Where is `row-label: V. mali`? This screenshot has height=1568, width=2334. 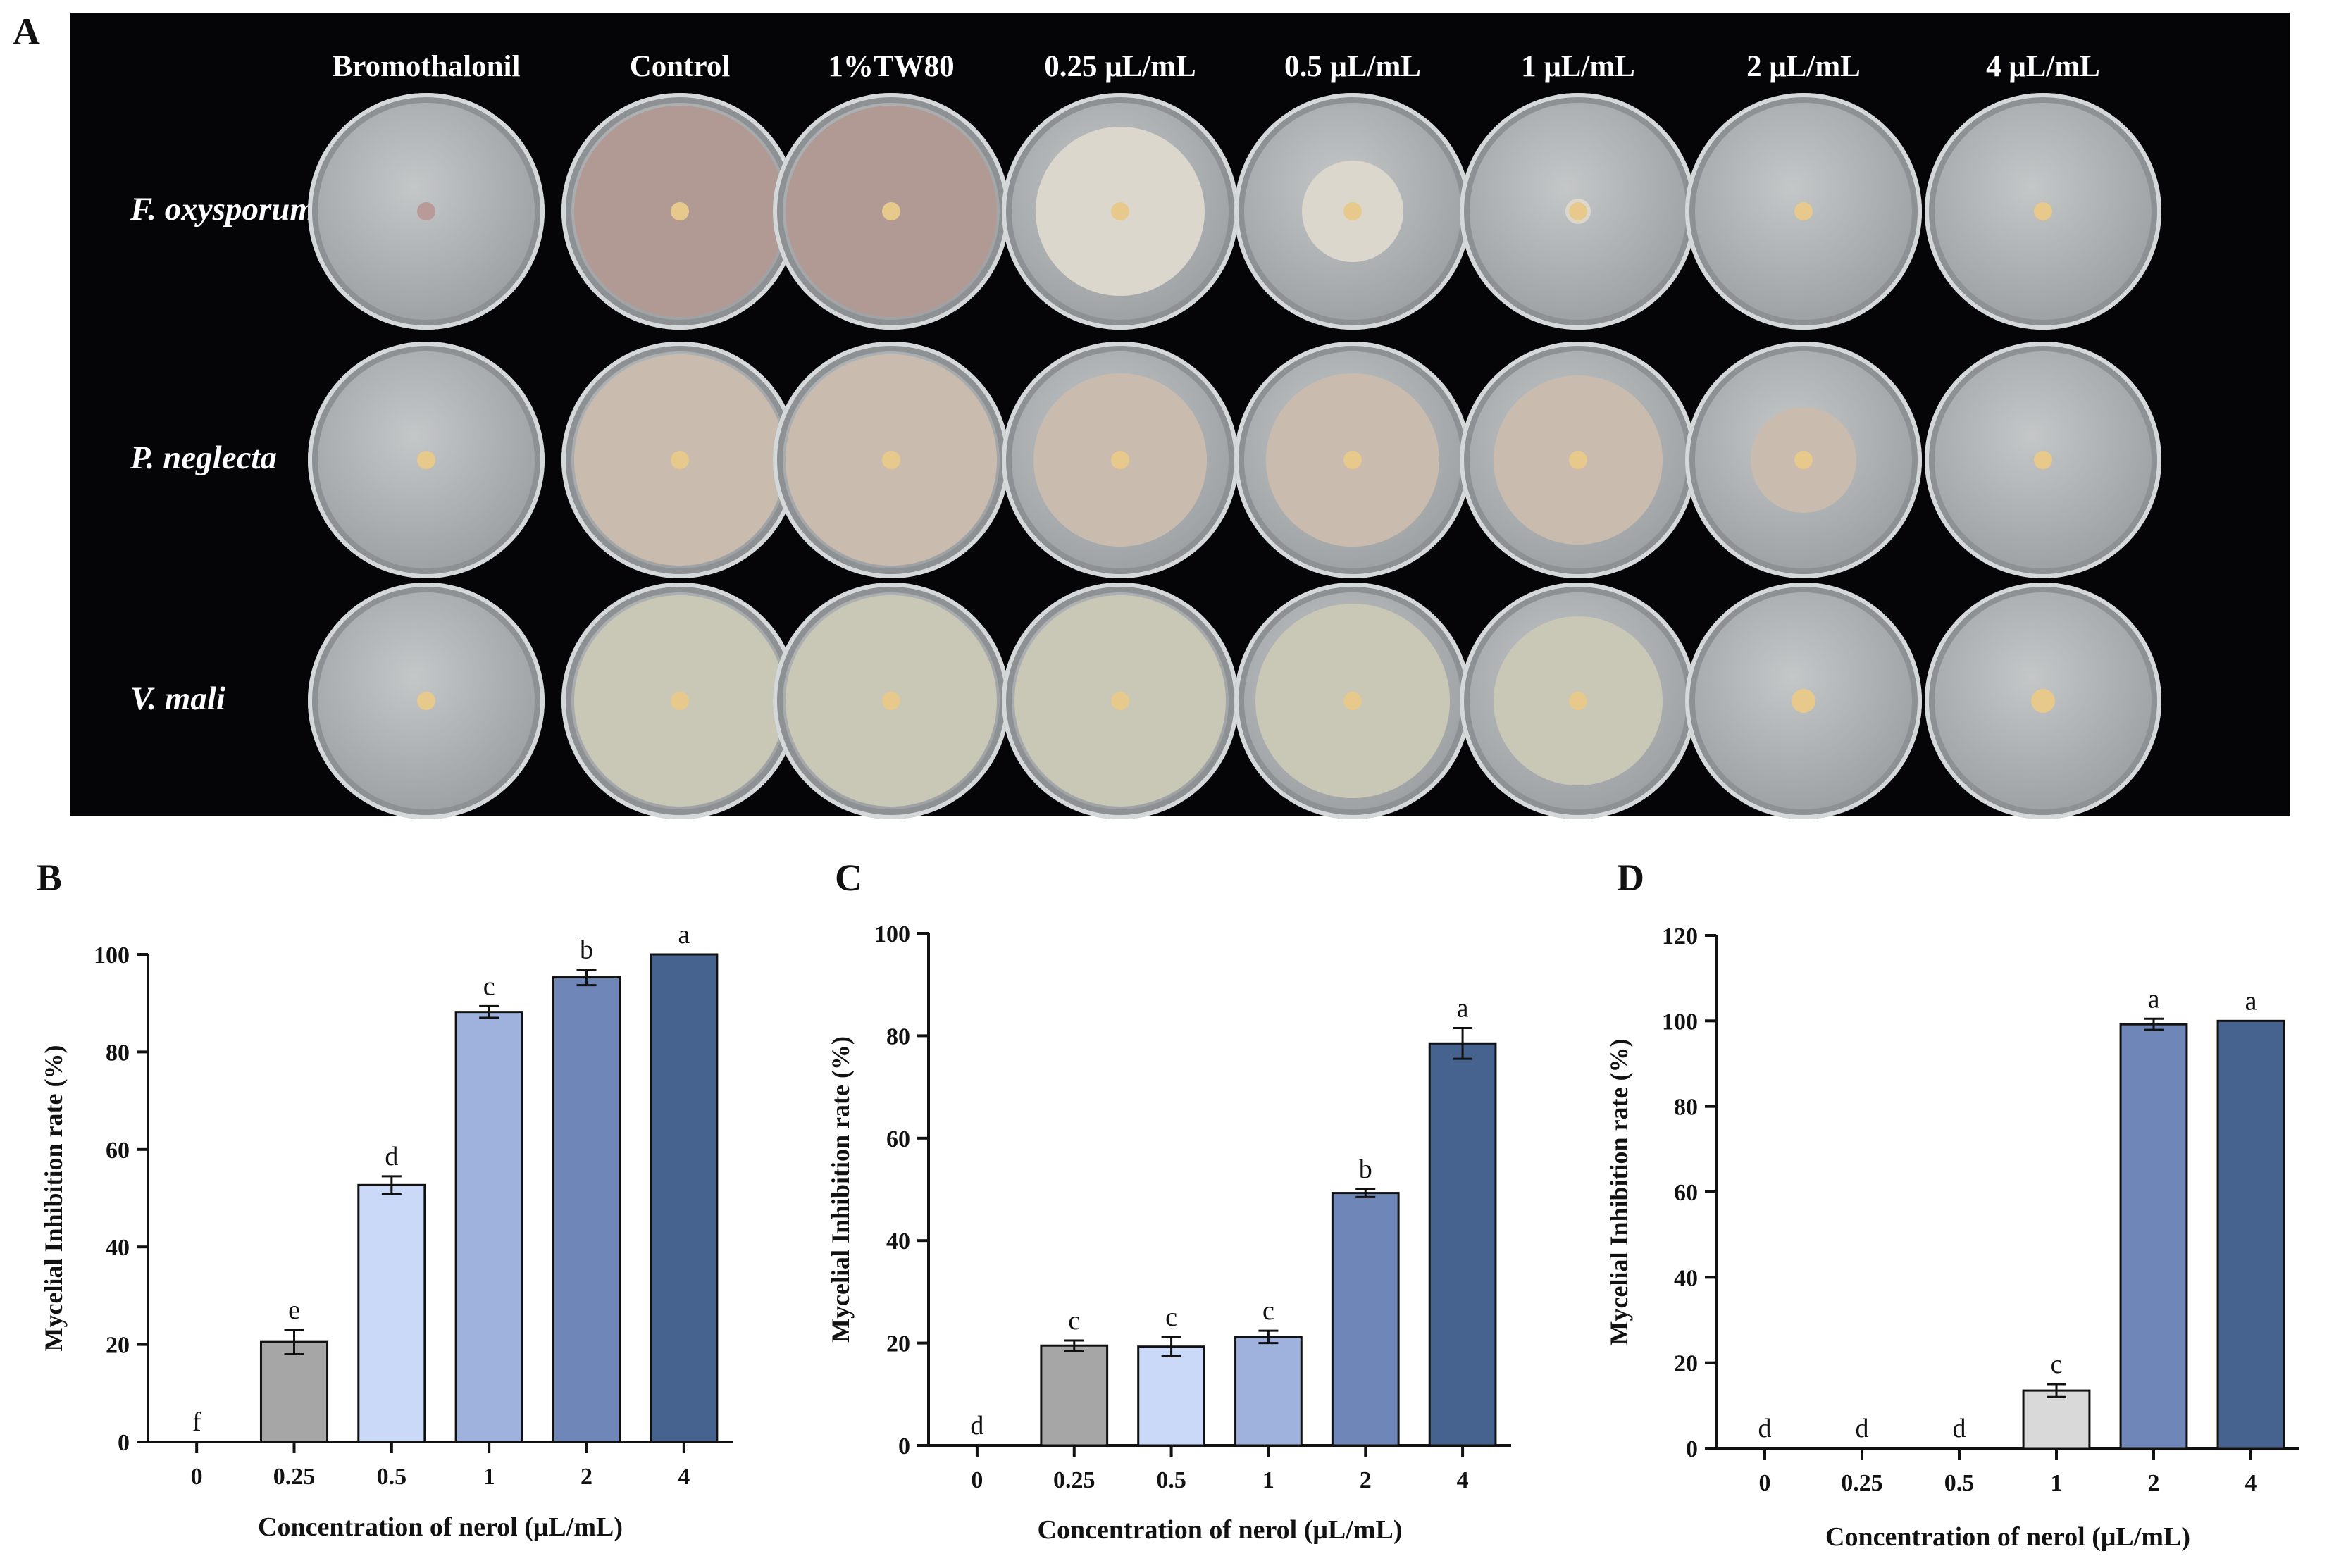
row-label: V. mali is located at coordinates (177, 698).